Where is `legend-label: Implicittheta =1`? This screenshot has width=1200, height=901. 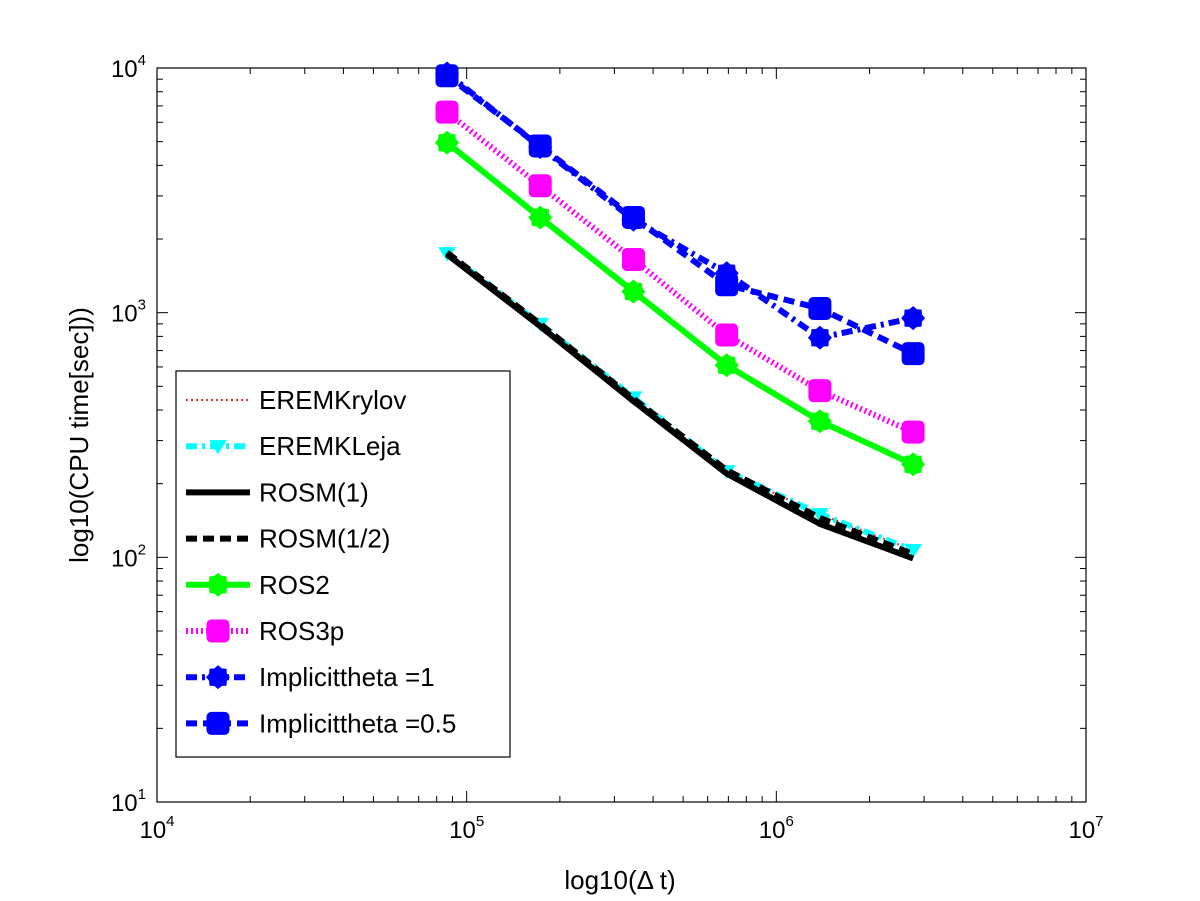
legend-label: Implicittheta =1 is located at coordinates (347, 677).